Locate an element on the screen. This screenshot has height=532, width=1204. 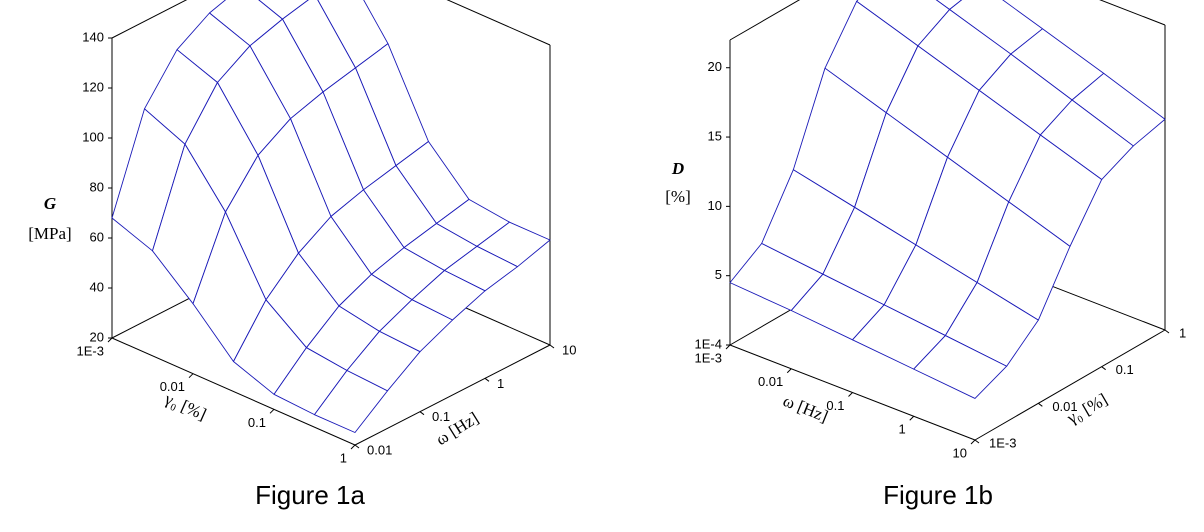
z-axis-unit: [MPa] is located at coordinates (49, 233).